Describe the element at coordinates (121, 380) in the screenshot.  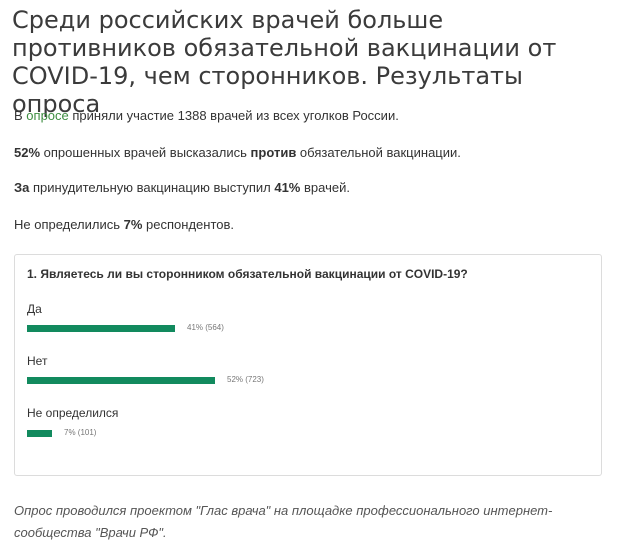
I see `poll-option-no-bar` at that location.